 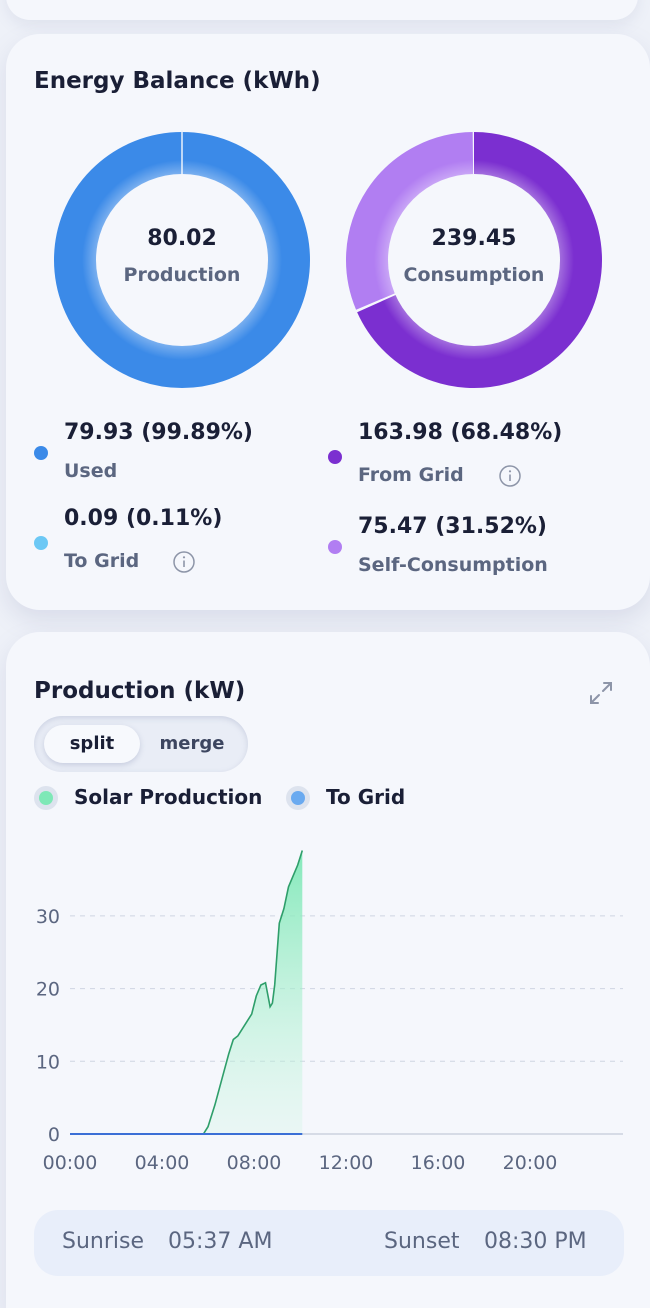 What do you see at coordinates (70, 1163) in the screenshot?
I see `x-tick-label: 00:00` at bounding box center [70, 1163].